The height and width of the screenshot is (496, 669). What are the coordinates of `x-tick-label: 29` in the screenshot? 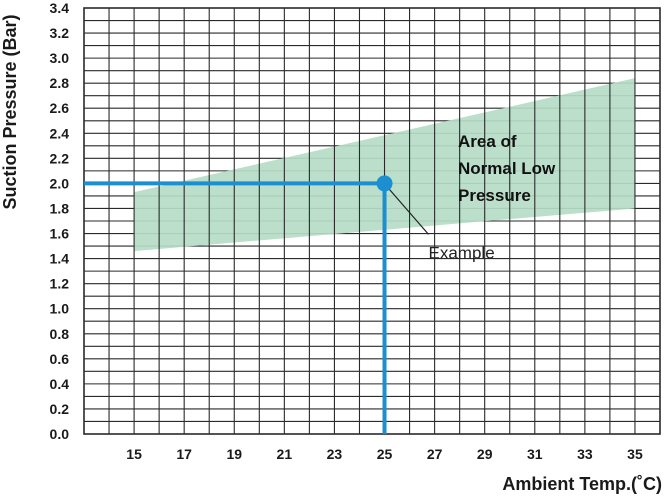 It's located at (485, 454).